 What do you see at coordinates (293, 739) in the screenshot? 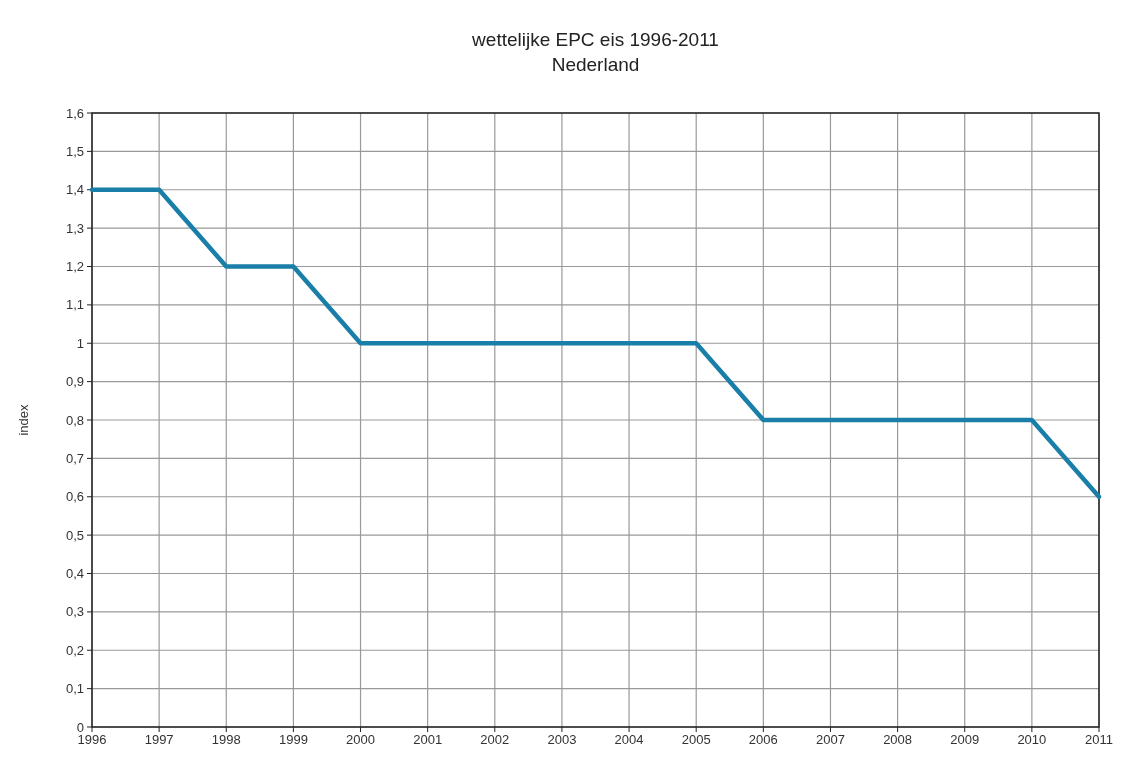
I see `x-tick-label: 1999` at bounding box center [293, 739].